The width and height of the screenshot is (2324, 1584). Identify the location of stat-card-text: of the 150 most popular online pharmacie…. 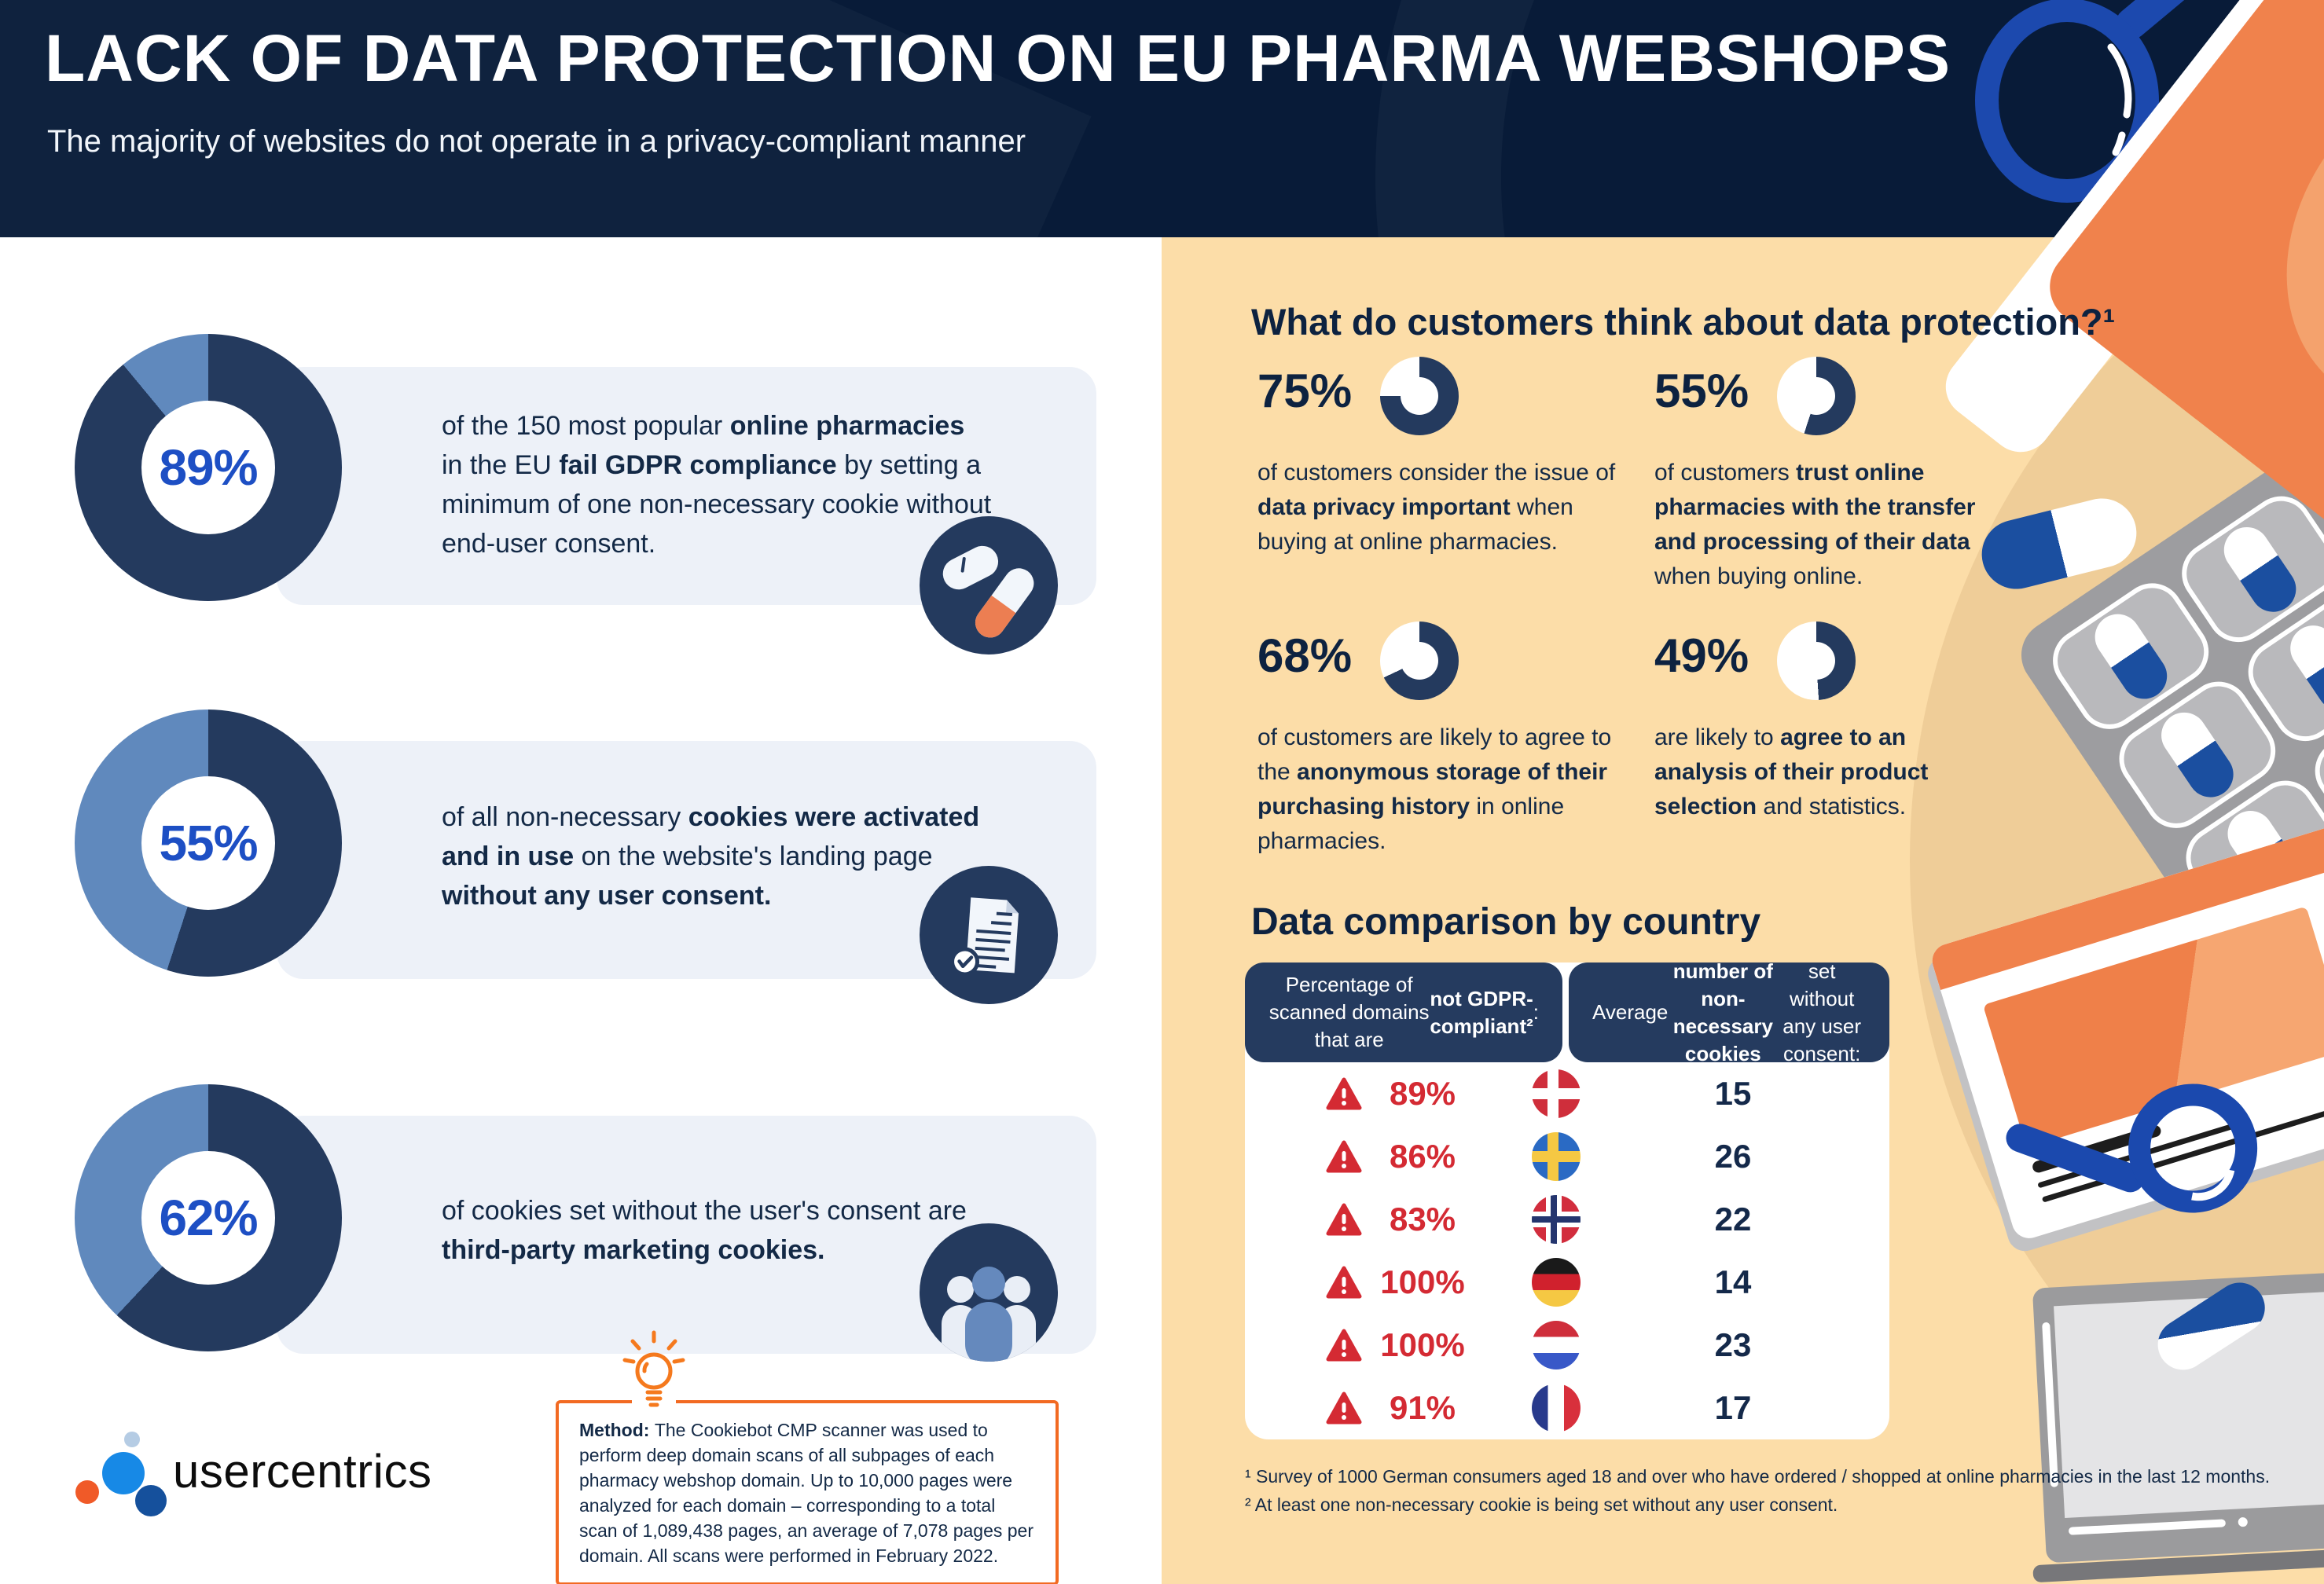
(717, 485).